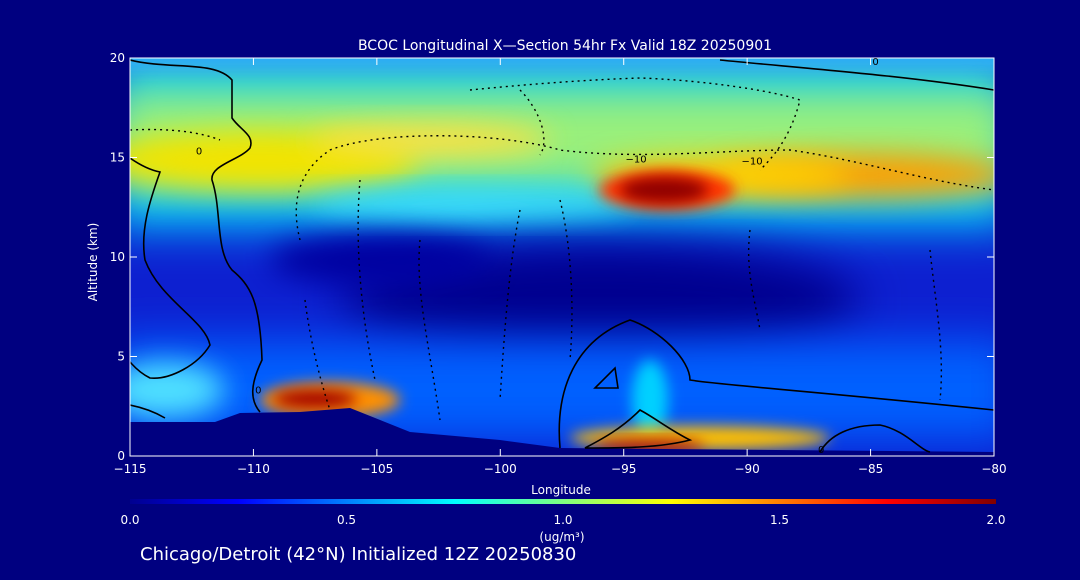 The image size is (1080, 580). What do you see at coordinates (623, 469) in the screenshot?
I see `x-tick-label: −95` at bounding box center [623, 469].